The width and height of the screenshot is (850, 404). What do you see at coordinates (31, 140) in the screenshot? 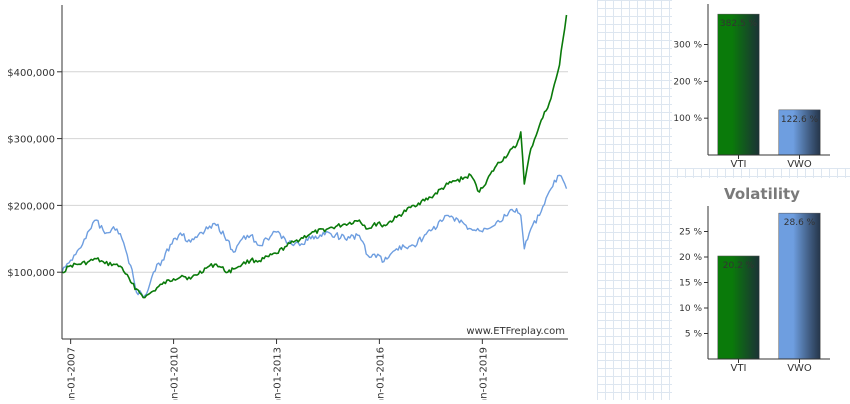
I see `main-y-tick-label: $300,000` at bounding box center [31, 140].